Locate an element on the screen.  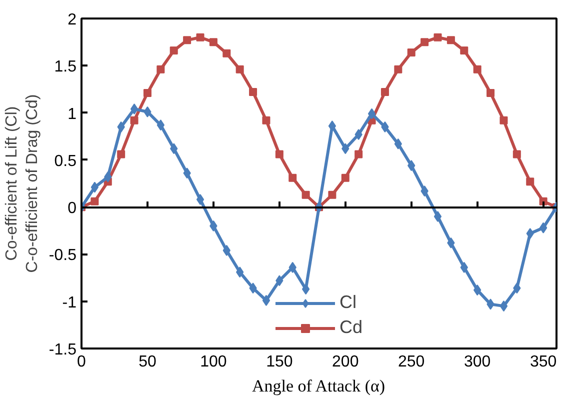
x-tick-label: 50 is located at coordinates (147, 362).